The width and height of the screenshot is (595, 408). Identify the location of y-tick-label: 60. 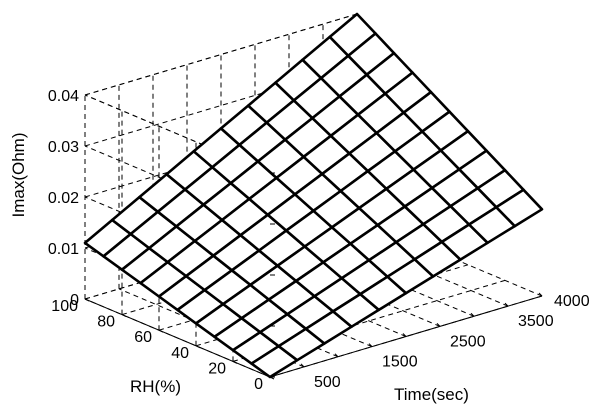
(143, 337).